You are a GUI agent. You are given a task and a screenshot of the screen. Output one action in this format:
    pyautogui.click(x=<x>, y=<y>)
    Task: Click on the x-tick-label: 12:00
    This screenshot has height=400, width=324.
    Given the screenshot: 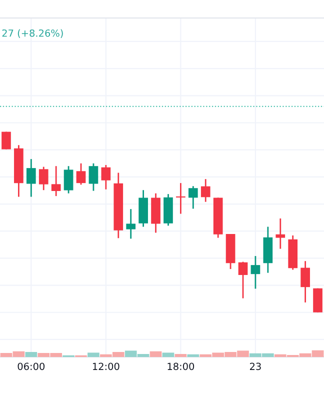 What is the action you would take?
    pyautogui.click(x=106, y=366)
    